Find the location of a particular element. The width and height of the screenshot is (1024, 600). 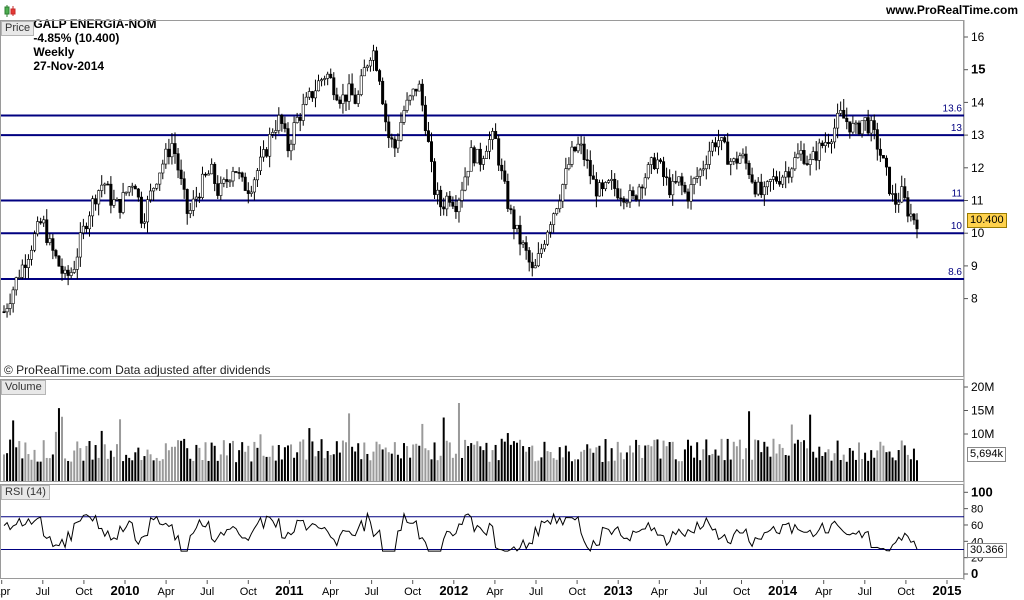

price-tick-label: 12 is located at coordinates (978, 168).